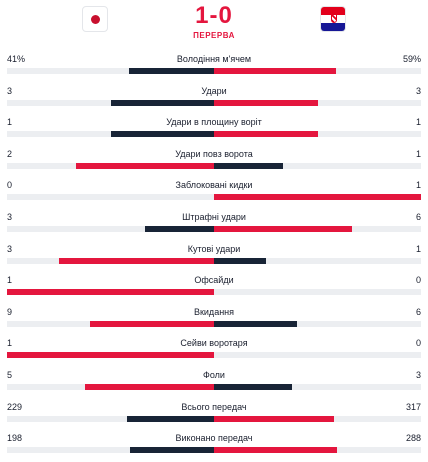  What do you see at coordinates (333, 26) in the screenshot?
I see `flag-stripe-blue` at bounding box center [333, 26].